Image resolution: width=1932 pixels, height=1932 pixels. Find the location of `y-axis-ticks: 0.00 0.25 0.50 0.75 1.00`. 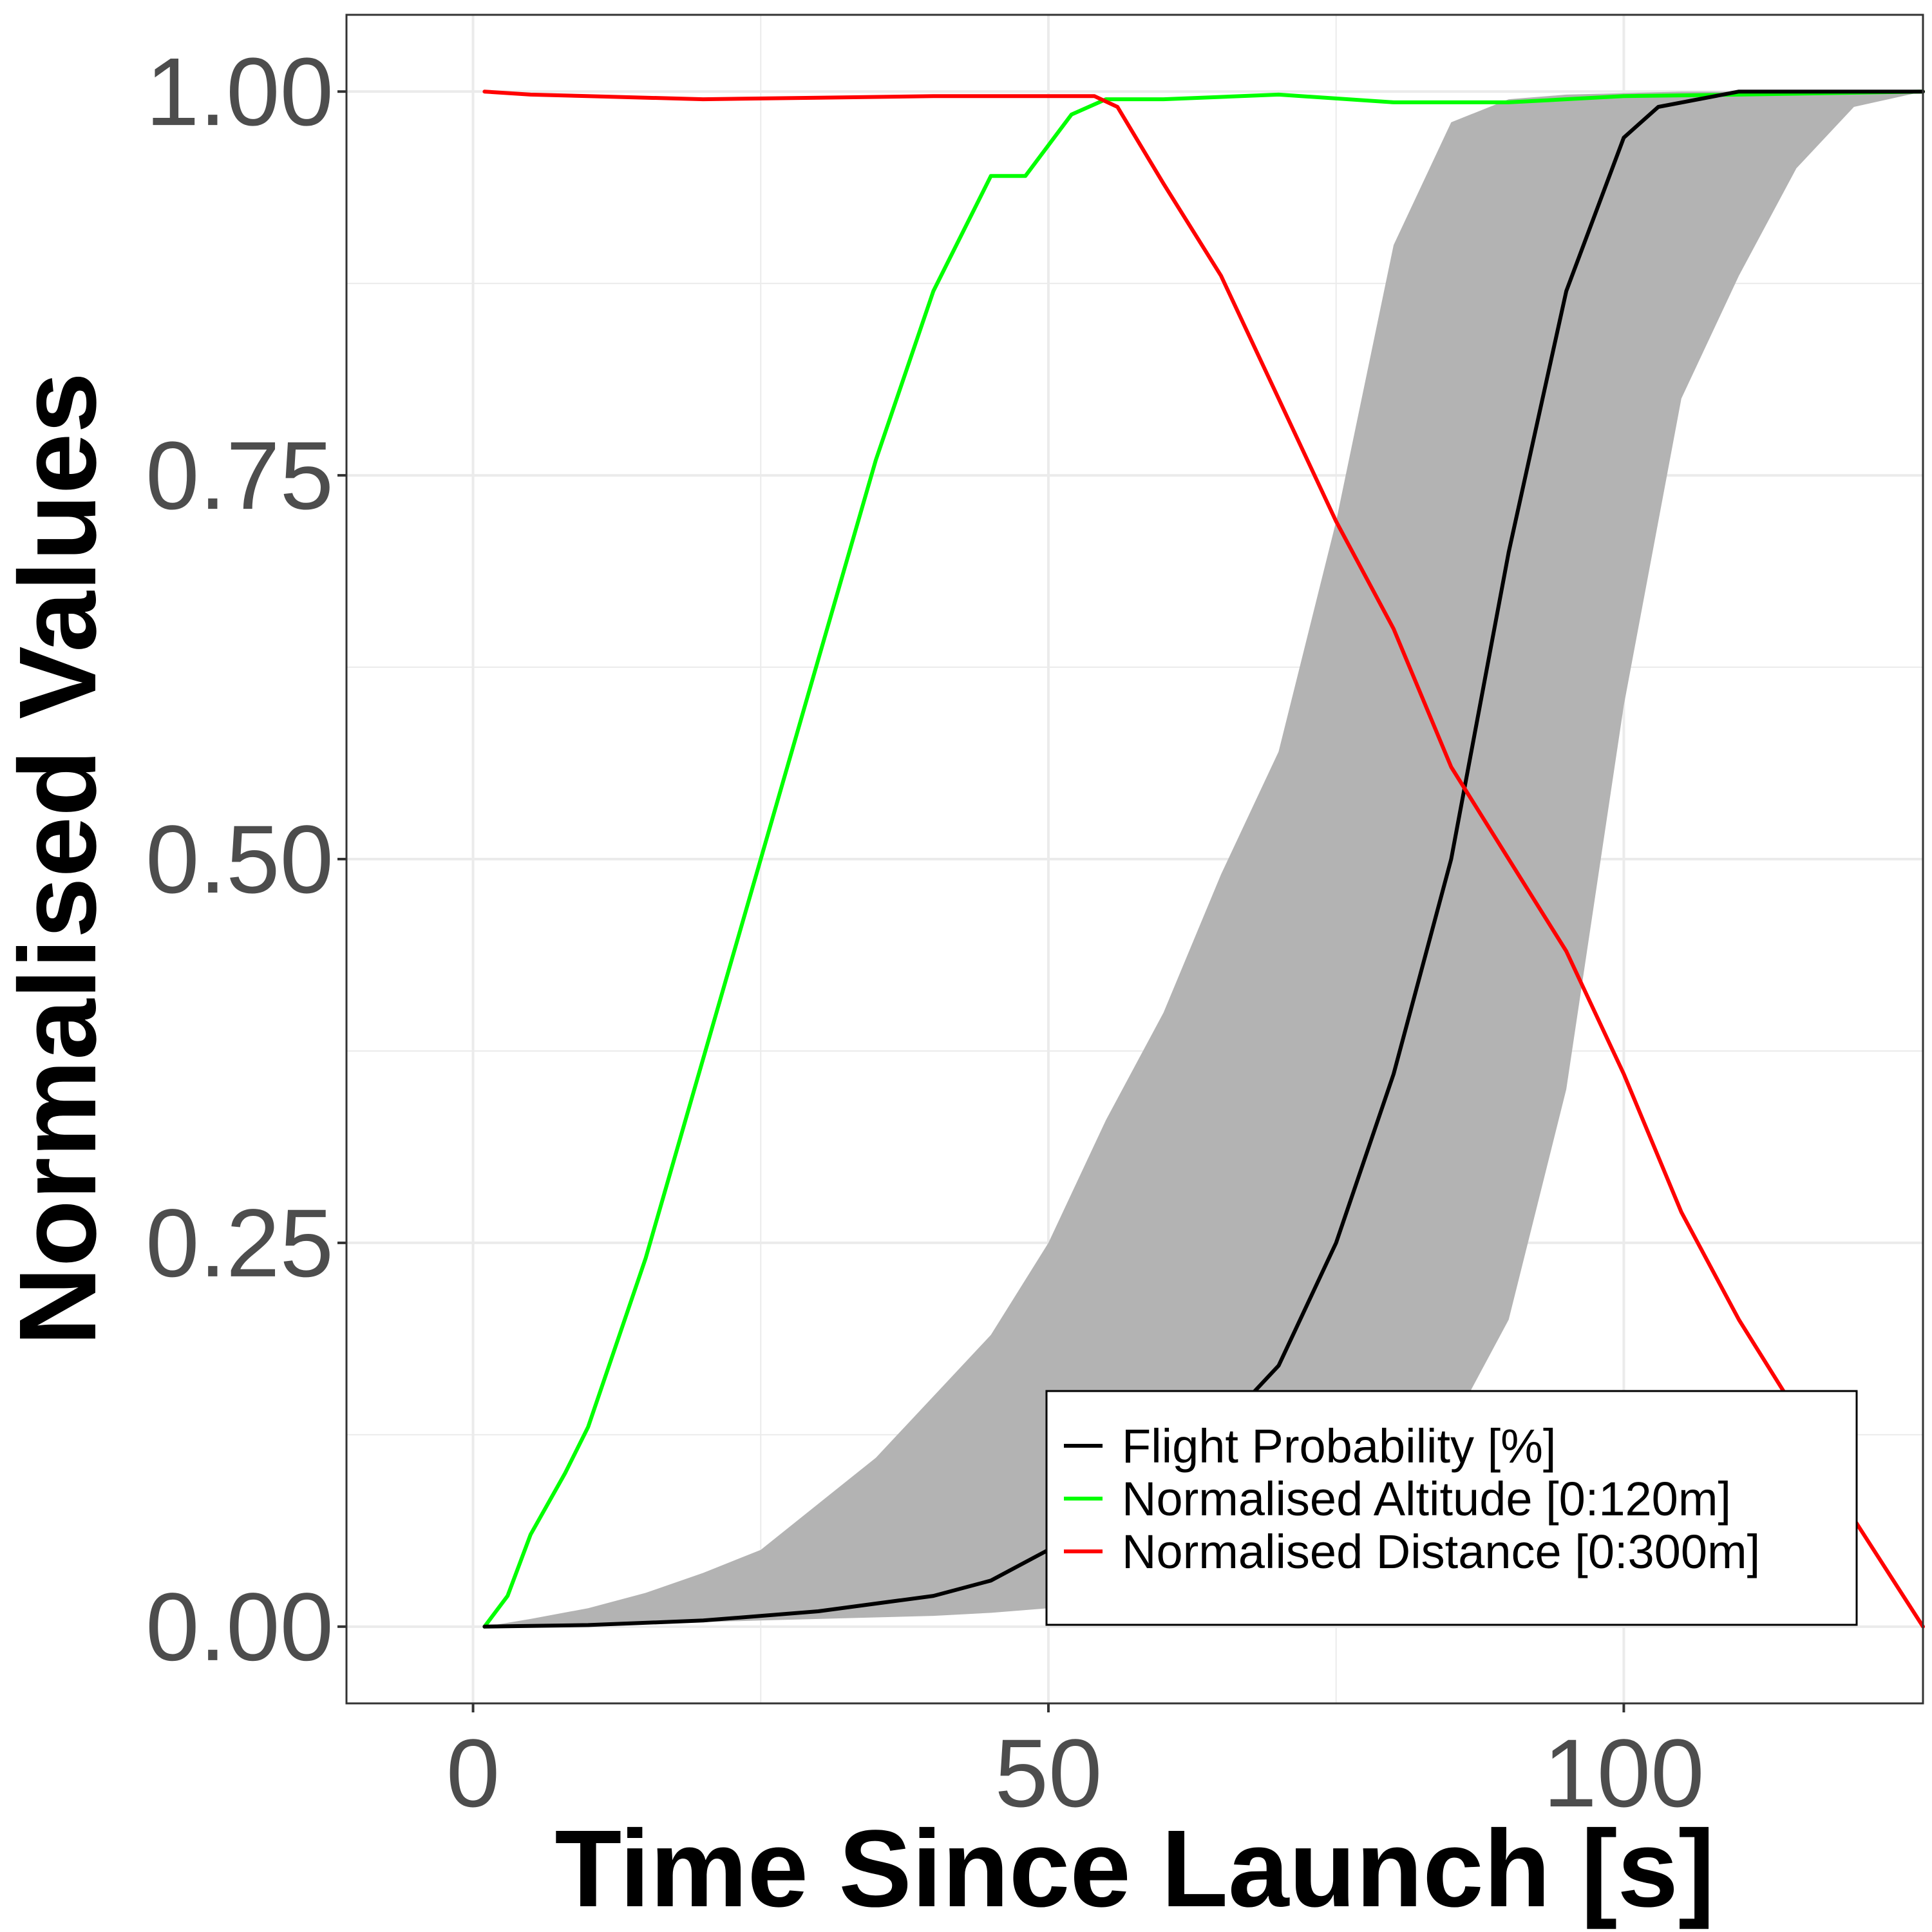

y-axis-ticks: 0.00 0.25 0.50 0.75 1.00 is located at coordinates (246, 859).